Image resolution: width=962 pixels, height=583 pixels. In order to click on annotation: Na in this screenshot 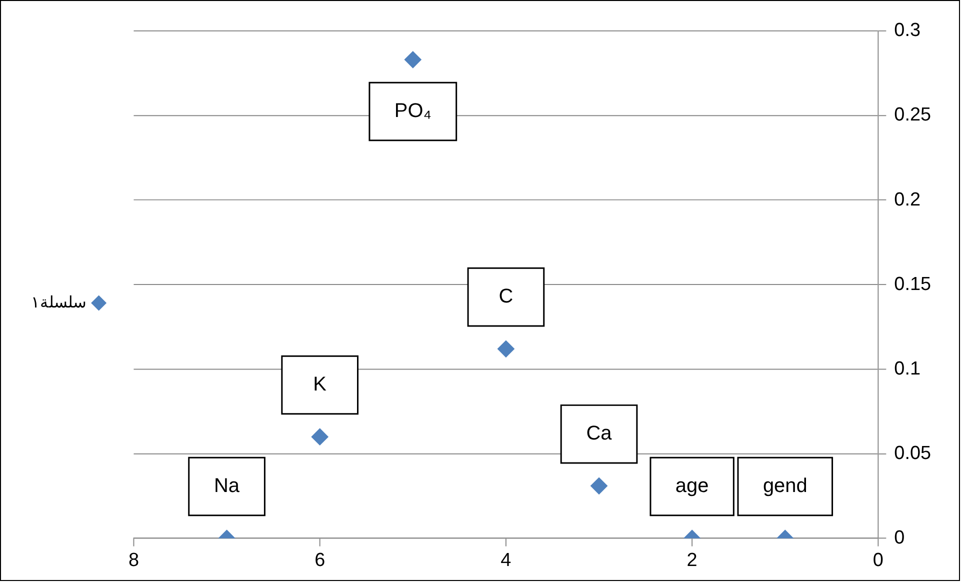, I will do `click(227, 486)`.